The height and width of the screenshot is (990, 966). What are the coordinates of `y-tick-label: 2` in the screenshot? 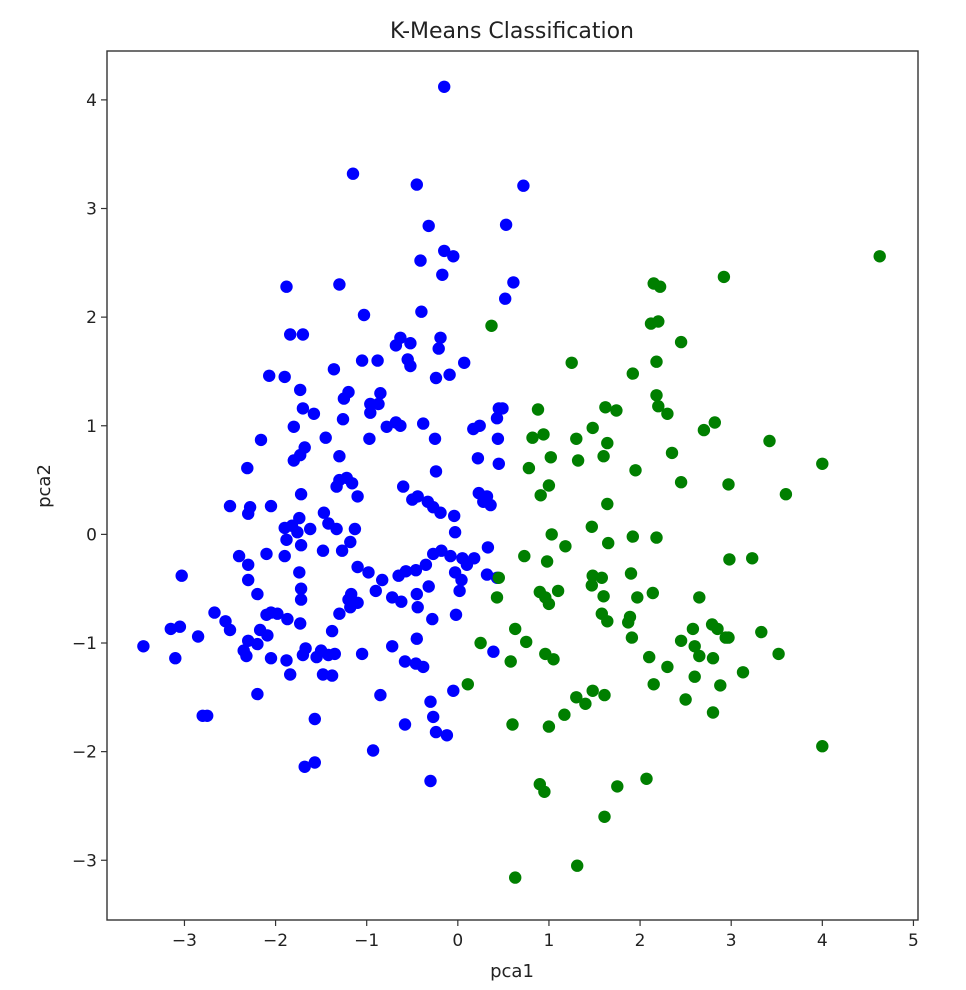 It's located at (91, 318).